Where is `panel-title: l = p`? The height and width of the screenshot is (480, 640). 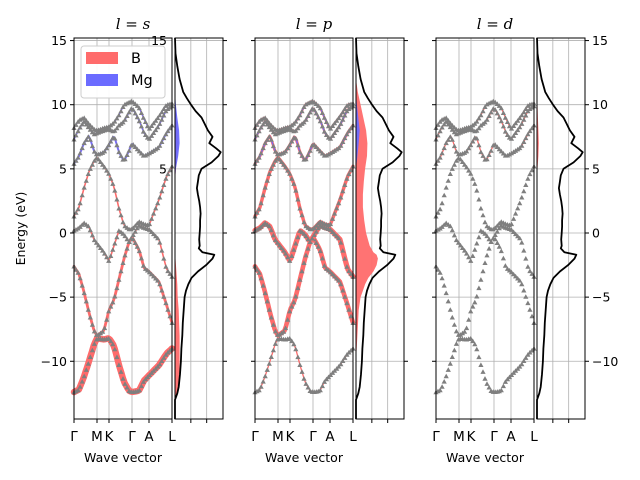
panel-title: l = p is located at coordinates (314, 24).